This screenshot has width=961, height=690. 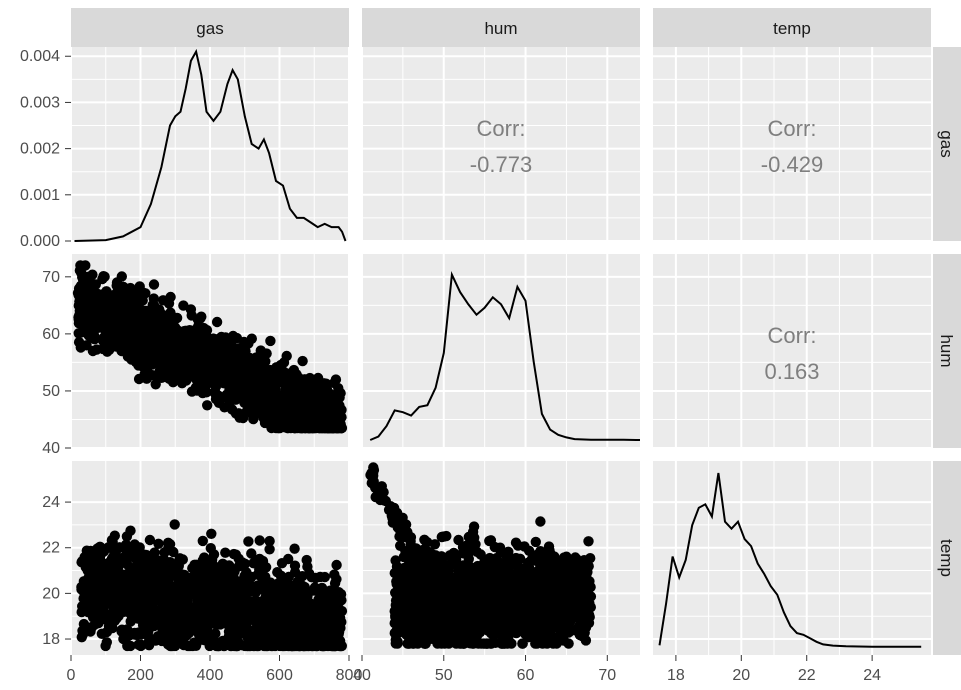 I want to click on strip-col-temp-label: temp, so click(x=792, y=28).